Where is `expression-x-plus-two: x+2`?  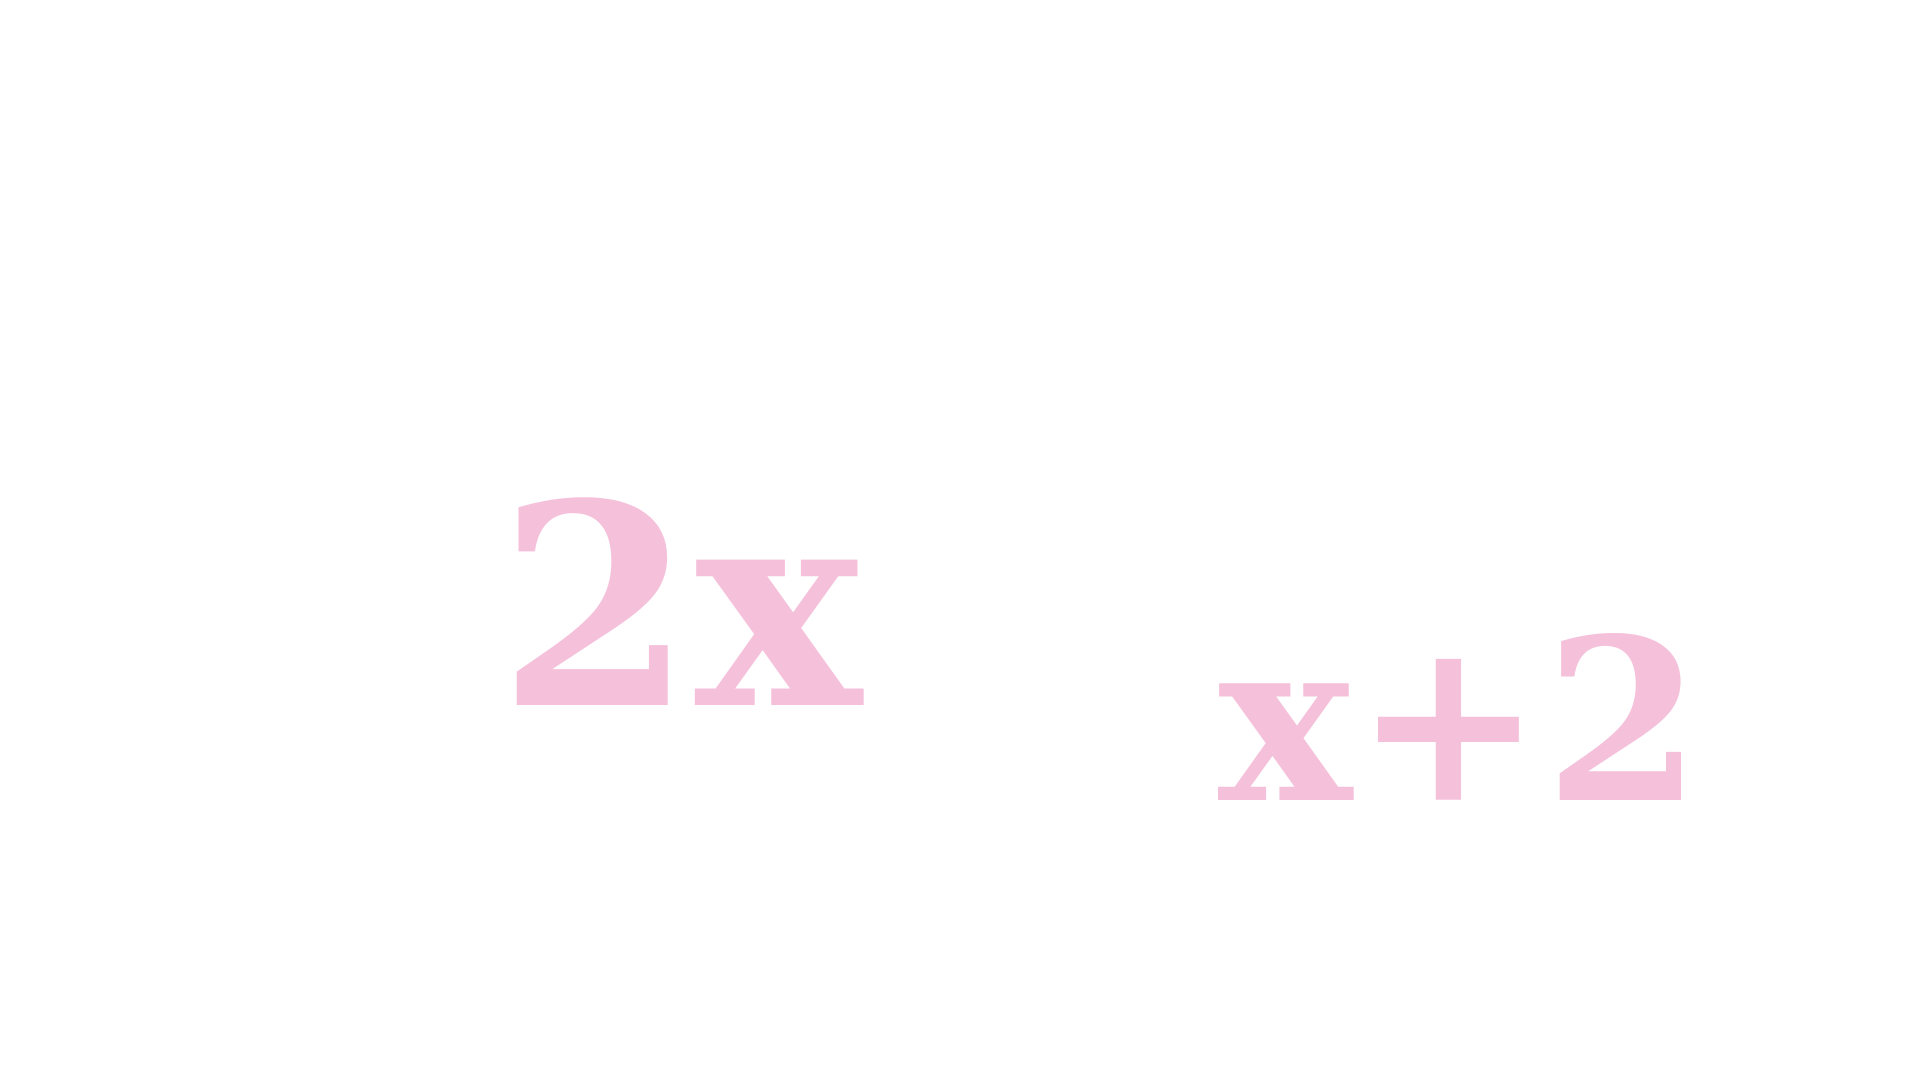
expression-x-plus-two: x+2 is located at coordinates (1461, 722).